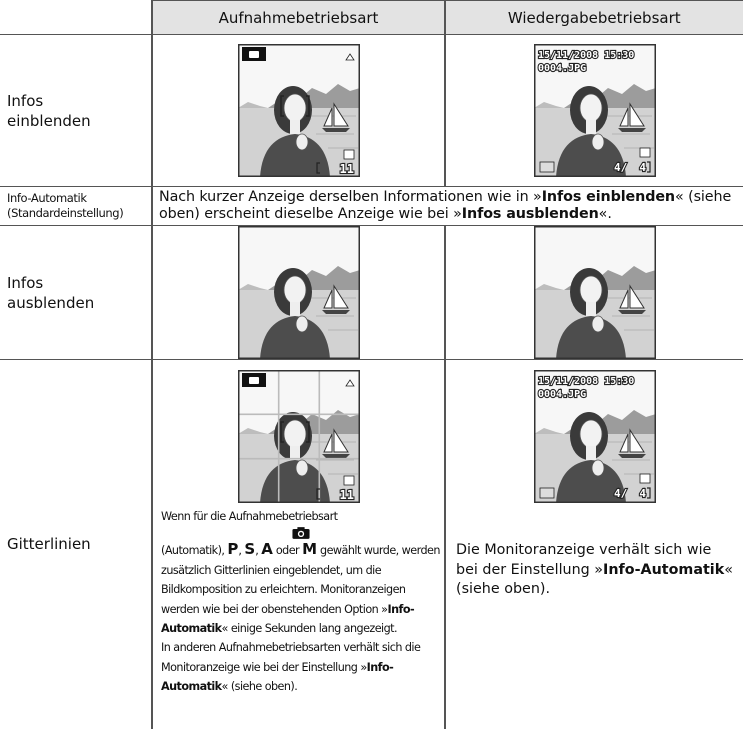 This screenshot has height=729, width=743. Describe the element at coordinates (593, 17) in the screenshot. I see `header-cell: Wiedergabebetriebsart` at that location.